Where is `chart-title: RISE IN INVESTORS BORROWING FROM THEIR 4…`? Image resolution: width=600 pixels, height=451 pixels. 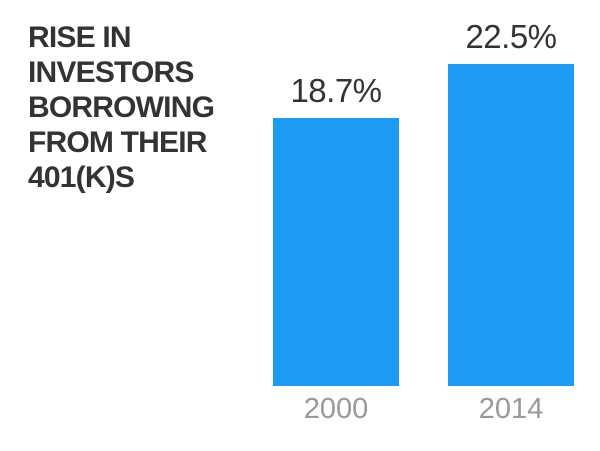 chart-title: RISE IN INVESTORS BORROWING FROM THEIR 4… is located at coordinates (121, 107).